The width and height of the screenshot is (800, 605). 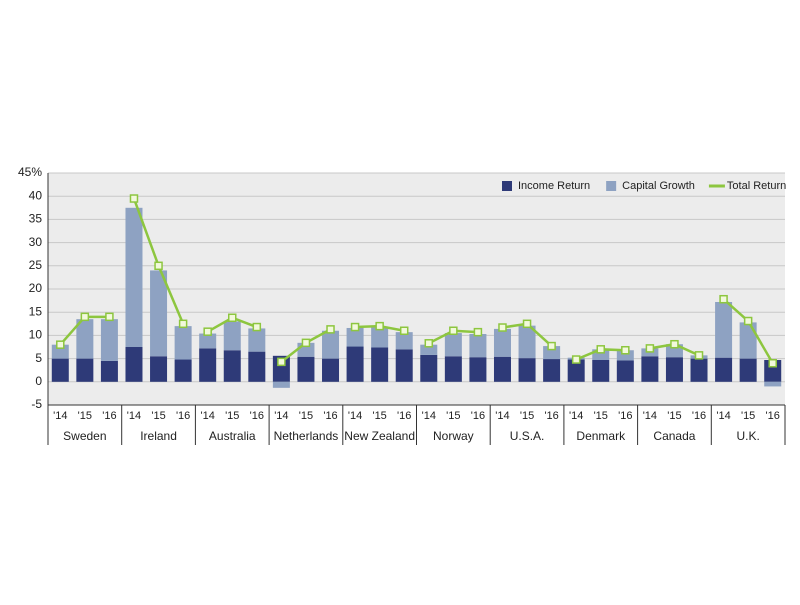 I want to click on y-tick-label: 10, so click(x=36, y=335).